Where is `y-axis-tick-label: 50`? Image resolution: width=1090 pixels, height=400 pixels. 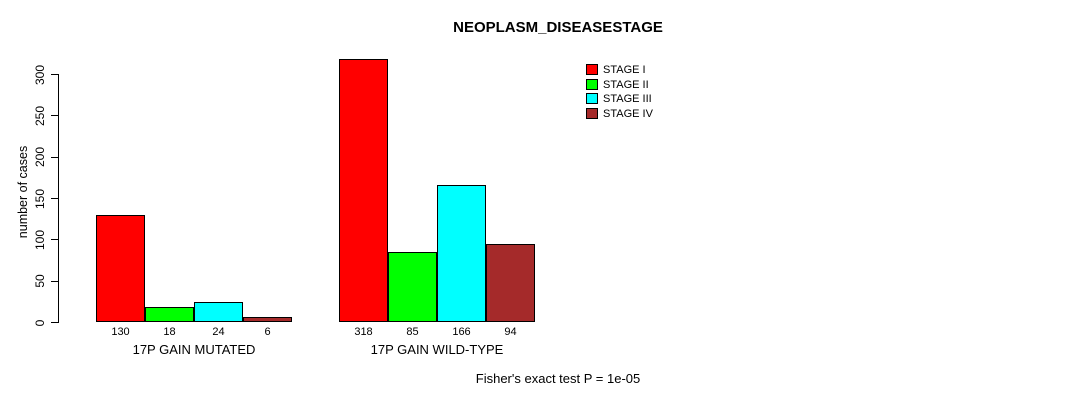 y-axis-tick-label: 50 is located at coordinates (40, 281).